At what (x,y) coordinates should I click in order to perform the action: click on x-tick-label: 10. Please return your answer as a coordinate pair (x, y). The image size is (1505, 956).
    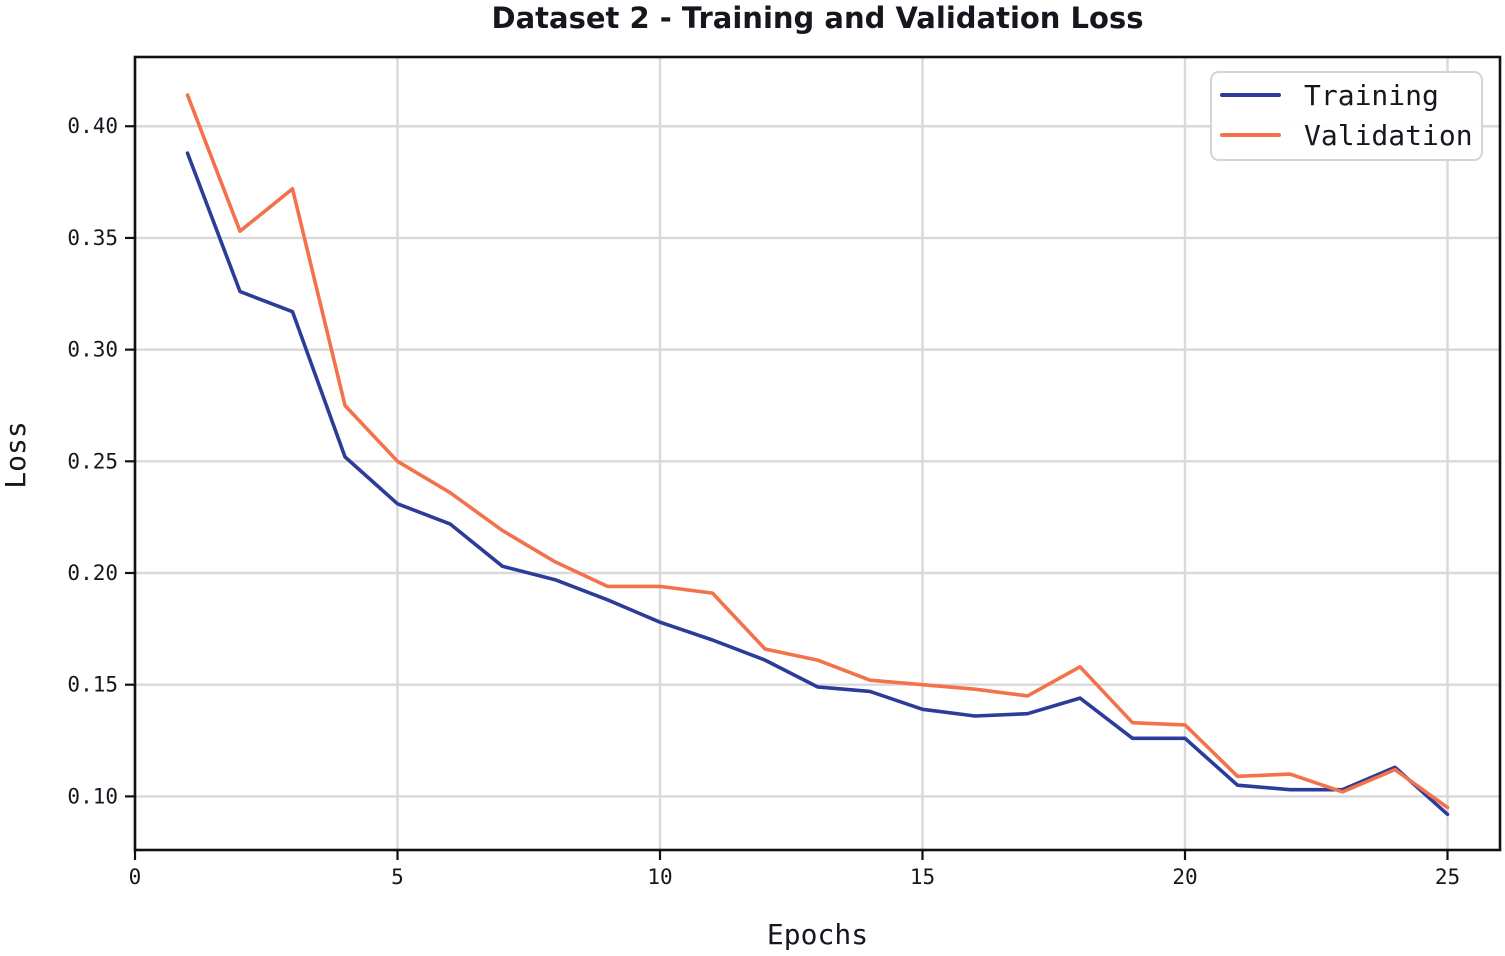
    Looking at the image, I should click on (659, 877).